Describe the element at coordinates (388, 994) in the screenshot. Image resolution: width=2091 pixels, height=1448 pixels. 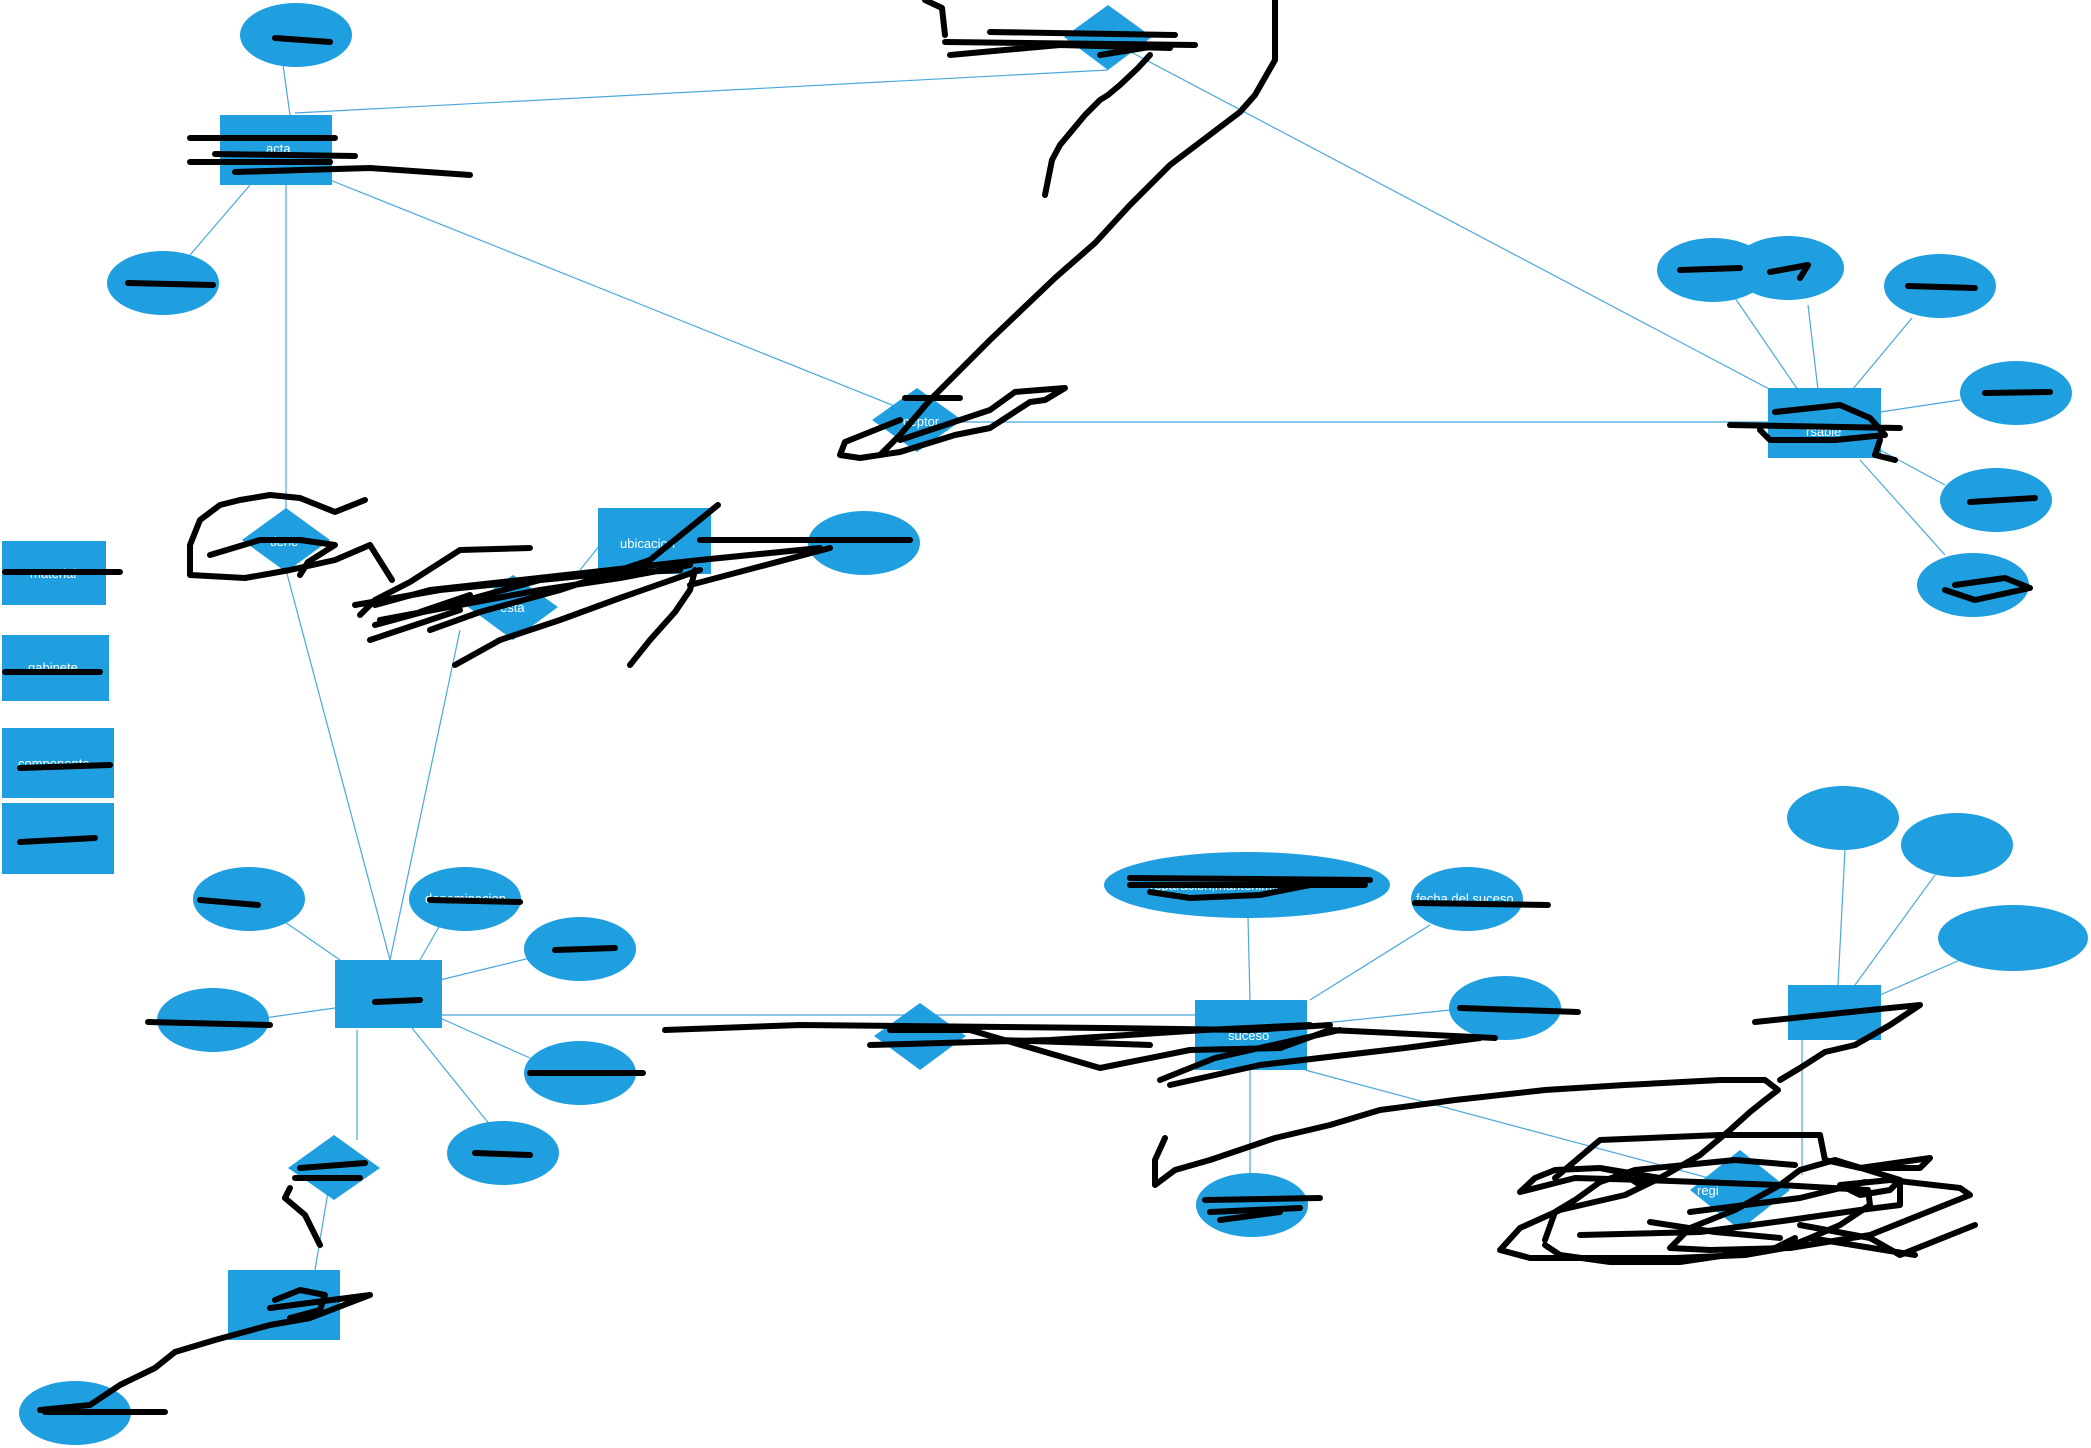
I see `entity-equipo` at that location.